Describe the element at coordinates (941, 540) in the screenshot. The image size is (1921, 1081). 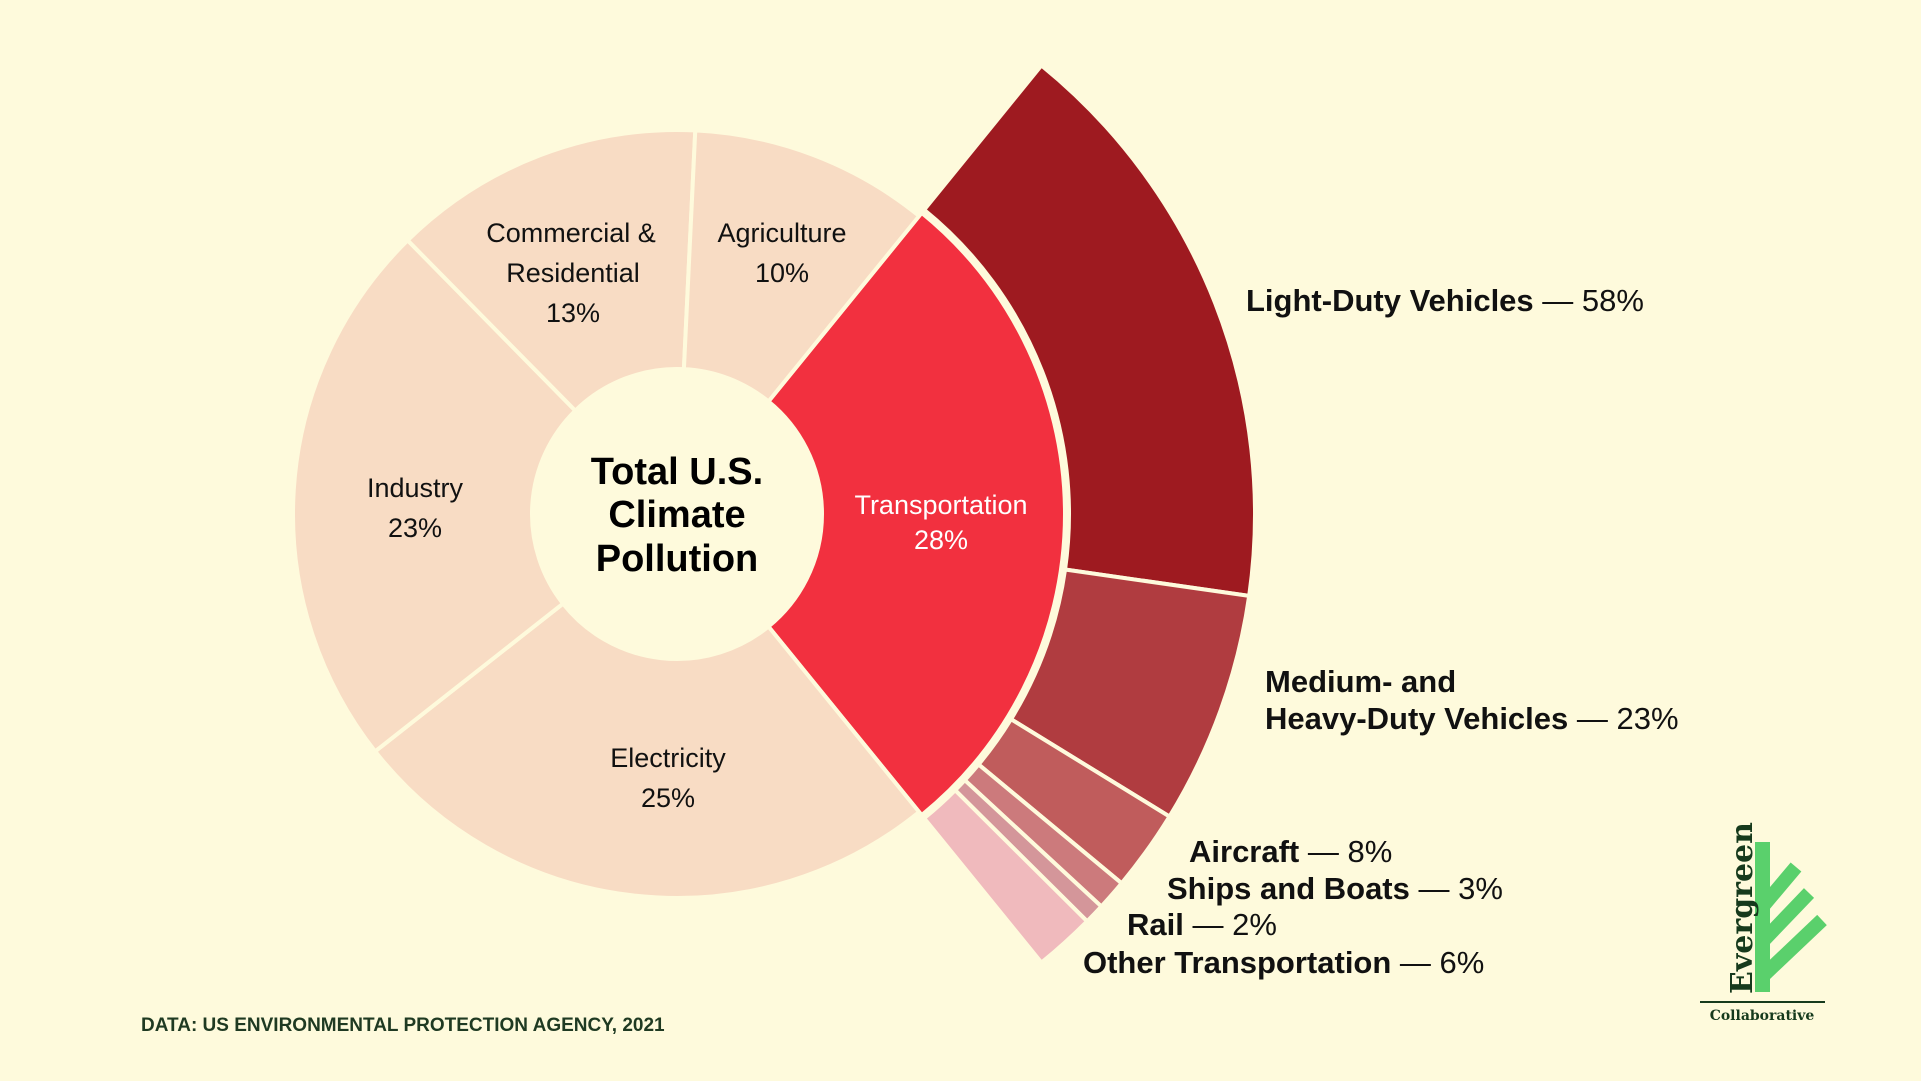
I see `transportation-value: 28%` at that location.